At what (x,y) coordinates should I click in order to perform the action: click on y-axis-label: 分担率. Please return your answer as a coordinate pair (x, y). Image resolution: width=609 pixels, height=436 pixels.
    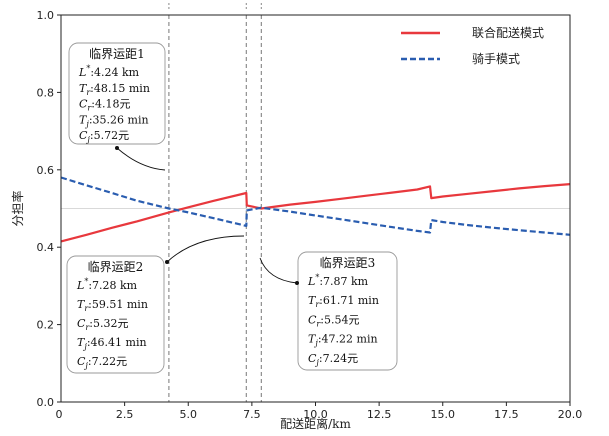
    Looking at the image, I should click on (17, 208).